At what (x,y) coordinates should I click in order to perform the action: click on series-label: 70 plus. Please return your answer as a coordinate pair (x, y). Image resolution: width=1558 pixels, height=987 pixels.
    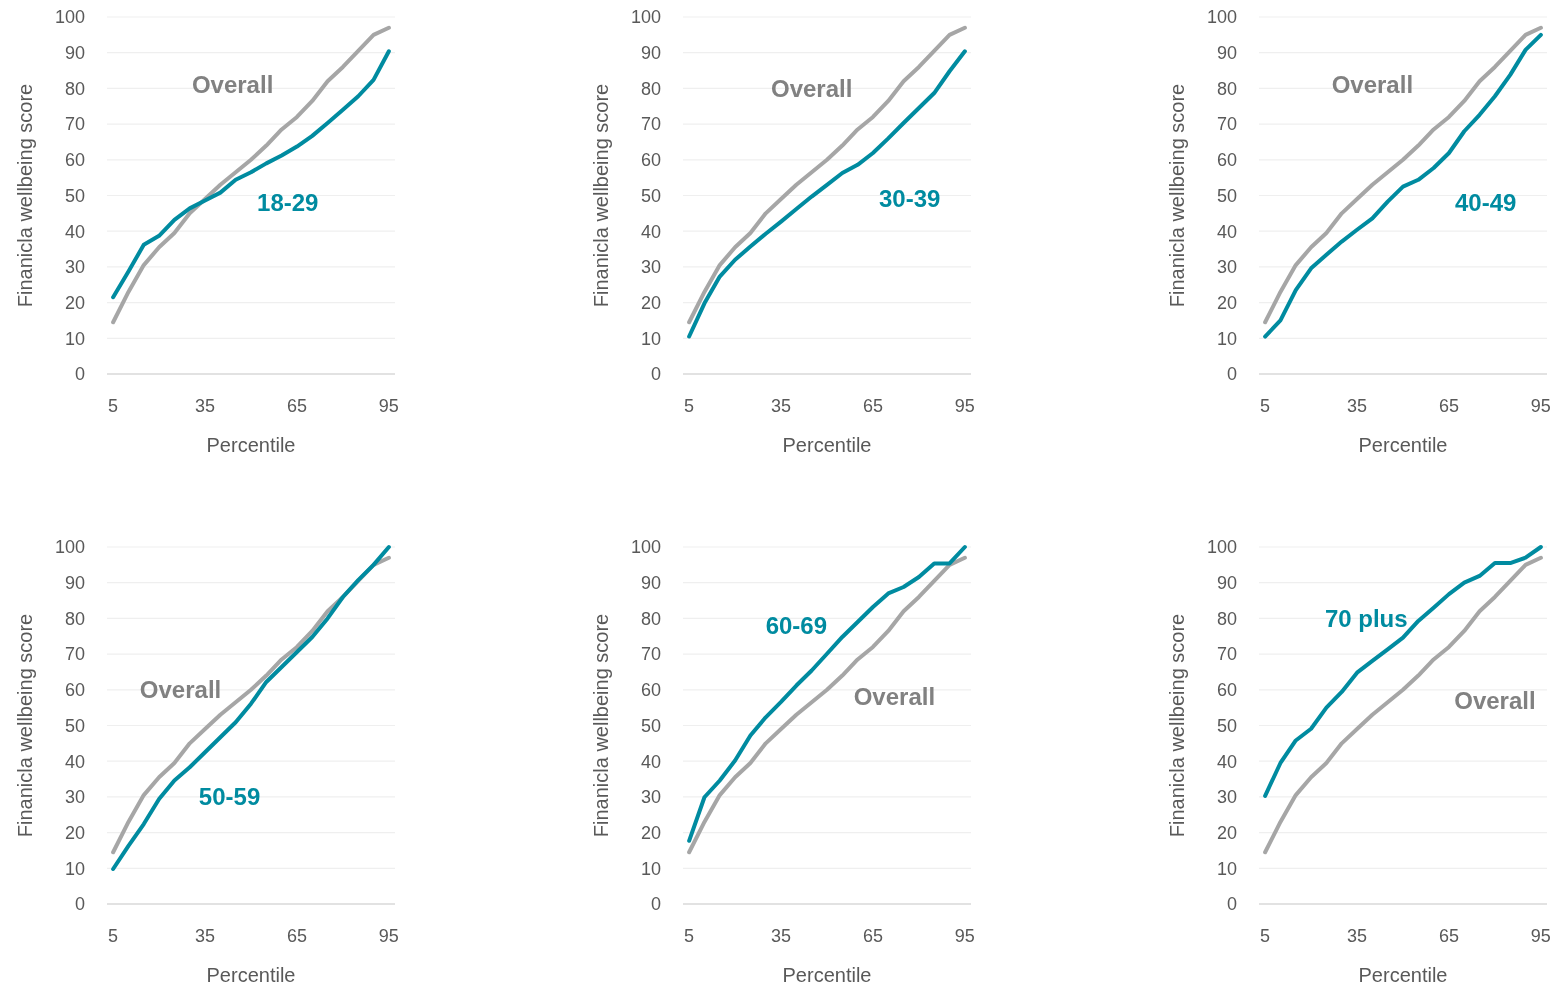
    Looking at the image, I should click on (1366, 618).